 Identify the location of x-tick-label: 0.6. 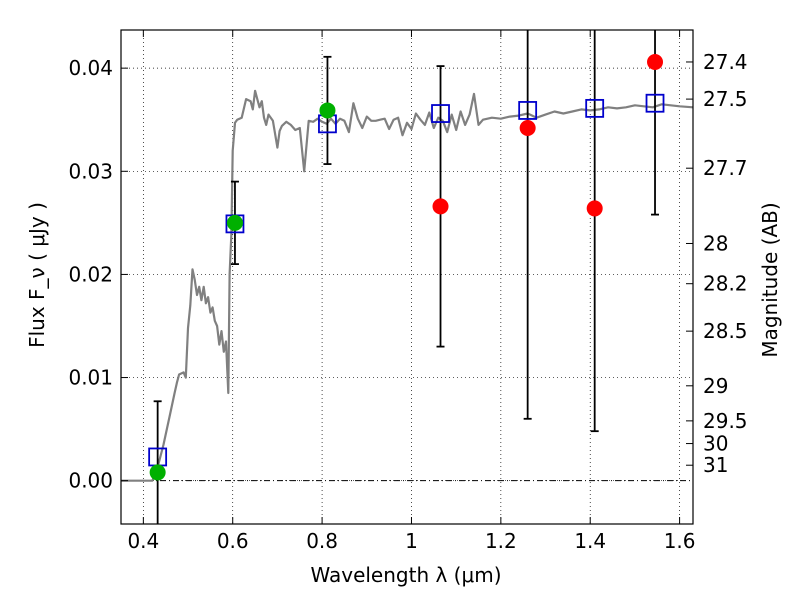
(233, 541).